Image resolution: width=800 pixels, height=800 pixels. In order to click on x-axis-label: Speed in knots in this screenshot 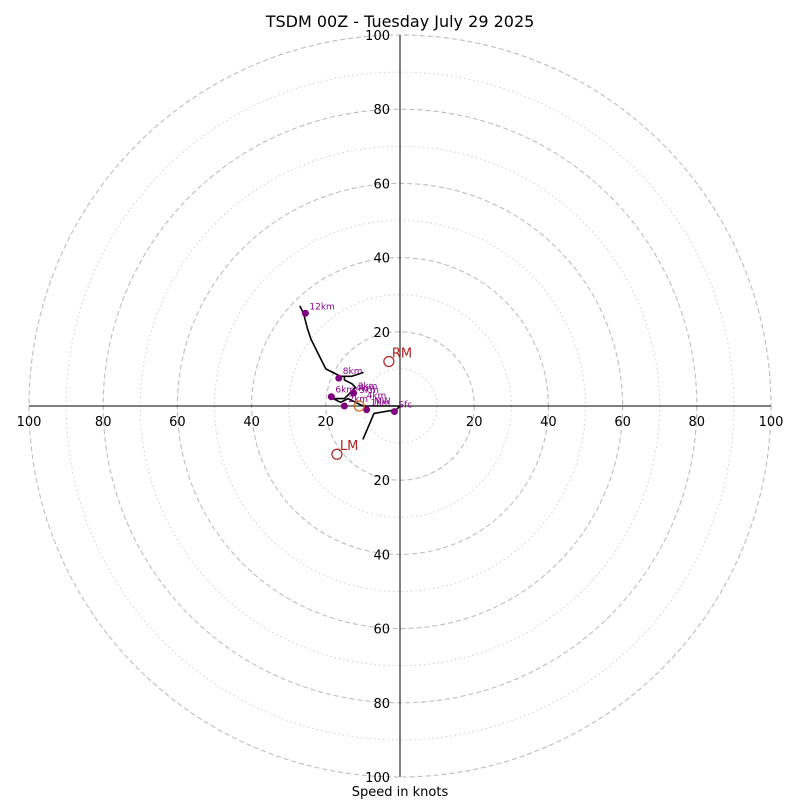, I will do `click(400, 792)`.